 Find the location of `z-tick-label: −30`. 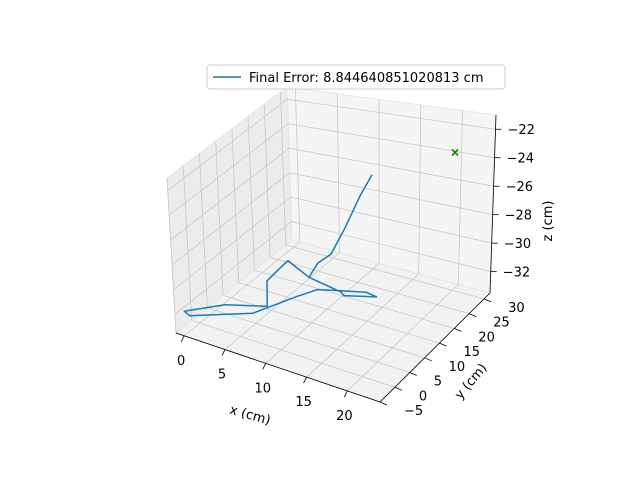

z-tick-label: −30 is located at coordinates (517, 244).